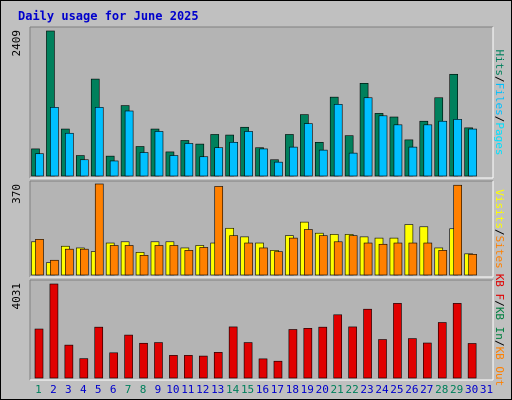  Describe the element at coordinates (351, 389) in the screenshot. I see `x-tick-22: 22` at that location.